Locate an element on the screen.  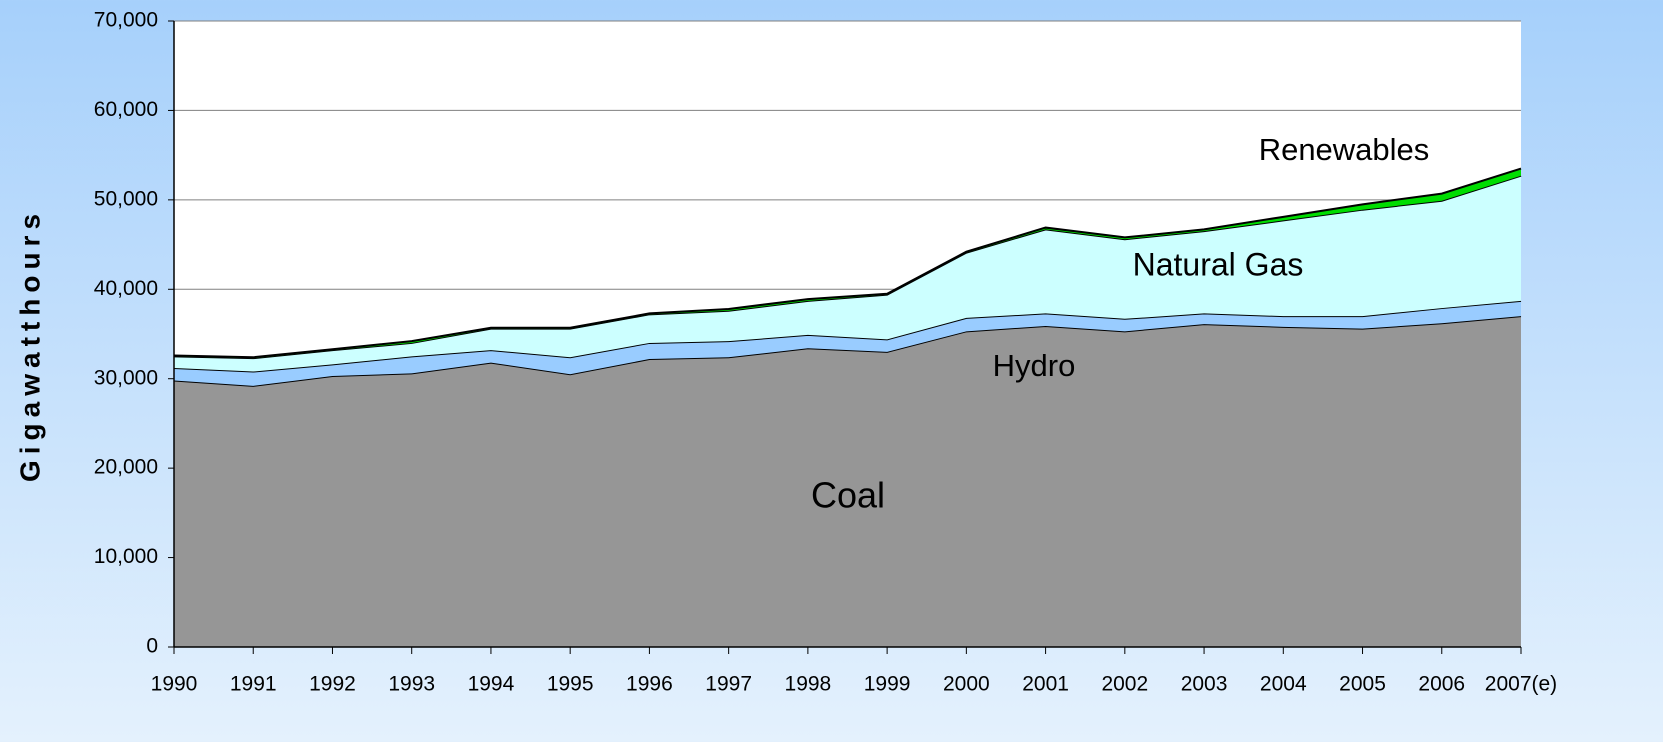
series-label: Coal is located at coordinates (848, 495).